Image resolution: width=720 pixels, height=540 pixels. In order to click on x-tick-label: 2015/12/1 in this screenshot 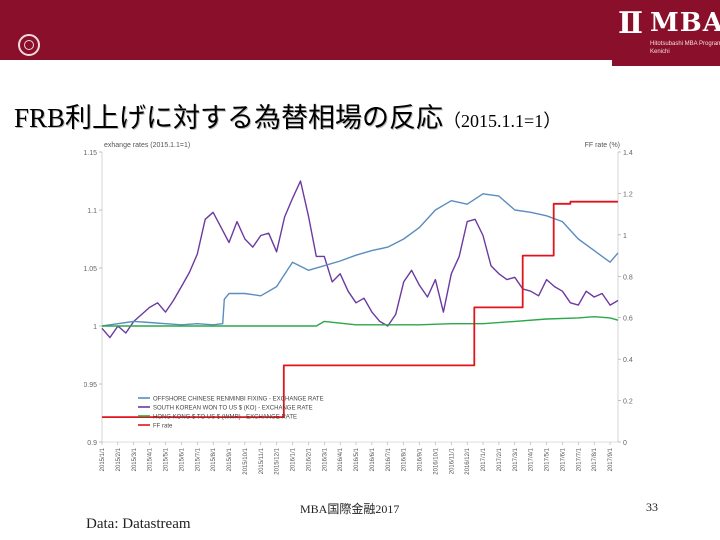, I will do `click(278, 460)`.